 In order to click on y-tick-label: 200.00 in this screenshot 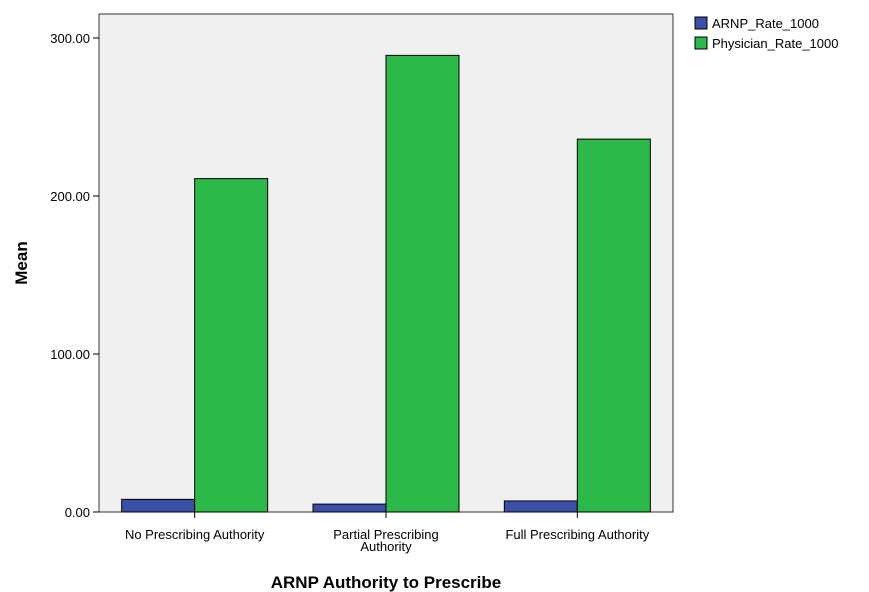, I will do `click(70, 196)`.